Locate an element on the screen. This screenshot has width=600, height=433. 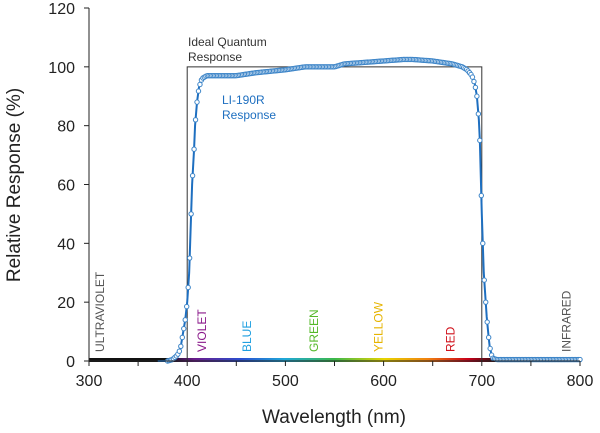
band-label-green: GREEN is located at coordinates (314, 330).